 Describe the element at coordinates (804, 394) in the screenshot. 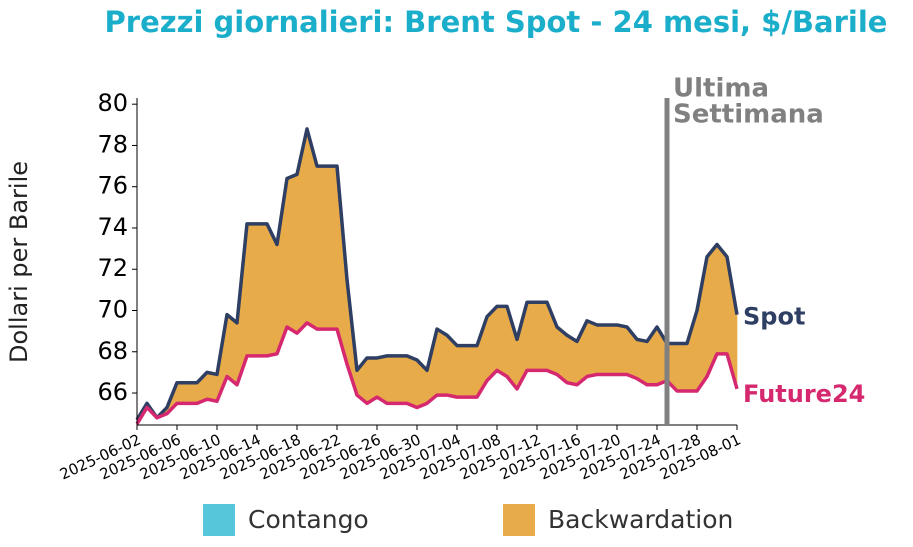

I see `series-label: Future24` at that location.